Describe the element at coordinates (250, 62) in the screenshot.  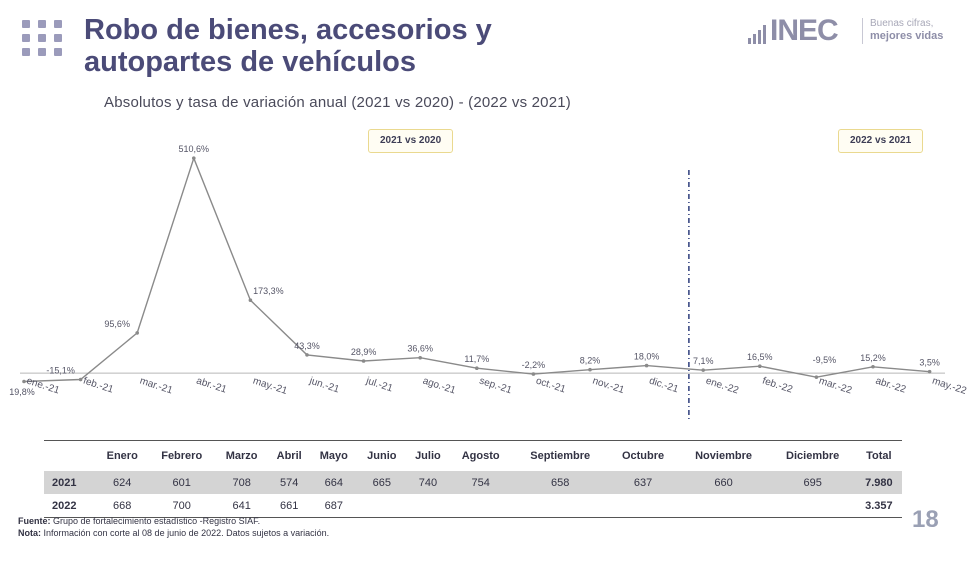
I see `title-line-2: autopartes de vehículos` at that location.